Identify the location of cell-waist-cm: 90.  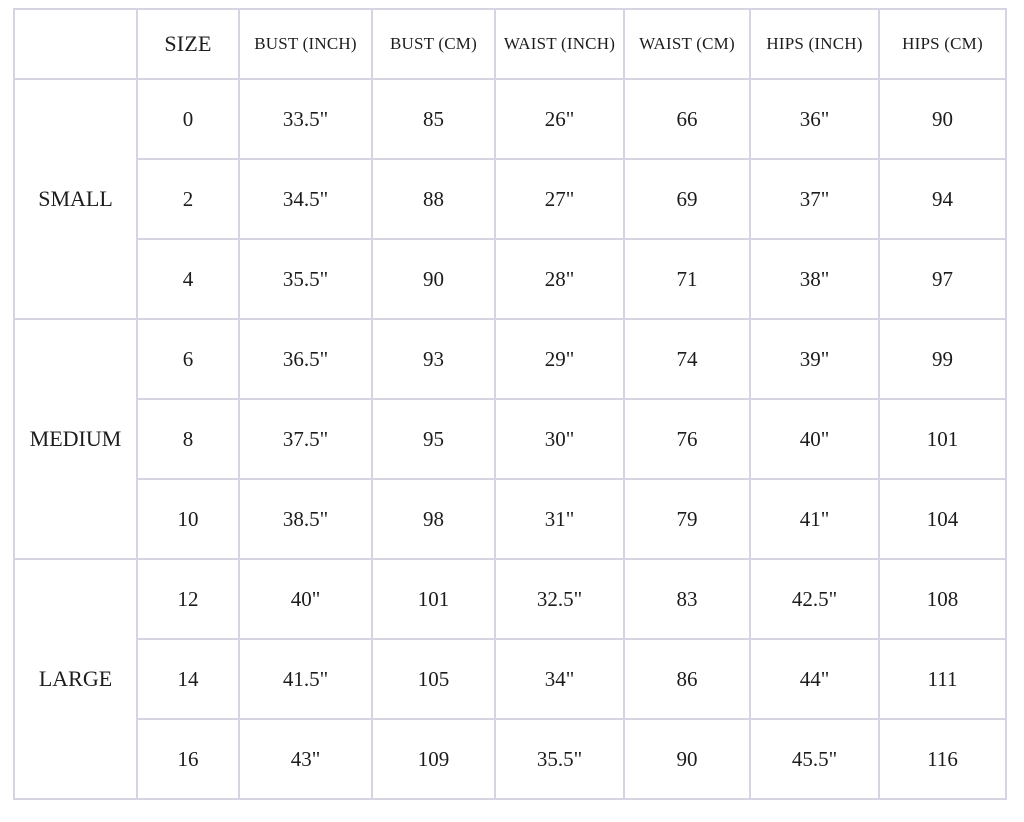
(687, 759).